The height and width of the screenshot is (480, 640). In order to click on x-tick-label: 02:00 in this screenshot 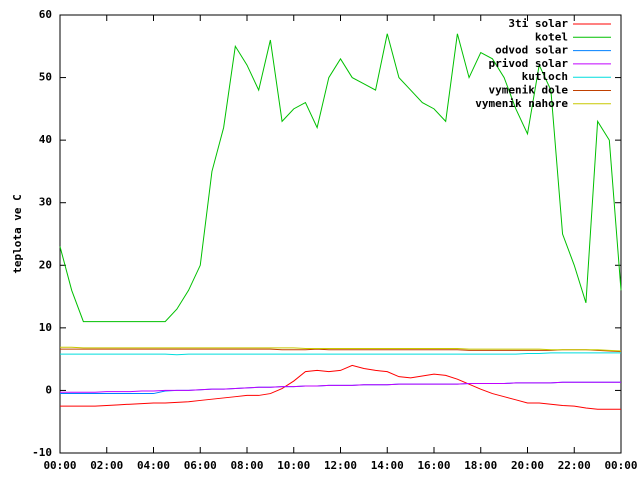, I will do `click(106, 465)`.